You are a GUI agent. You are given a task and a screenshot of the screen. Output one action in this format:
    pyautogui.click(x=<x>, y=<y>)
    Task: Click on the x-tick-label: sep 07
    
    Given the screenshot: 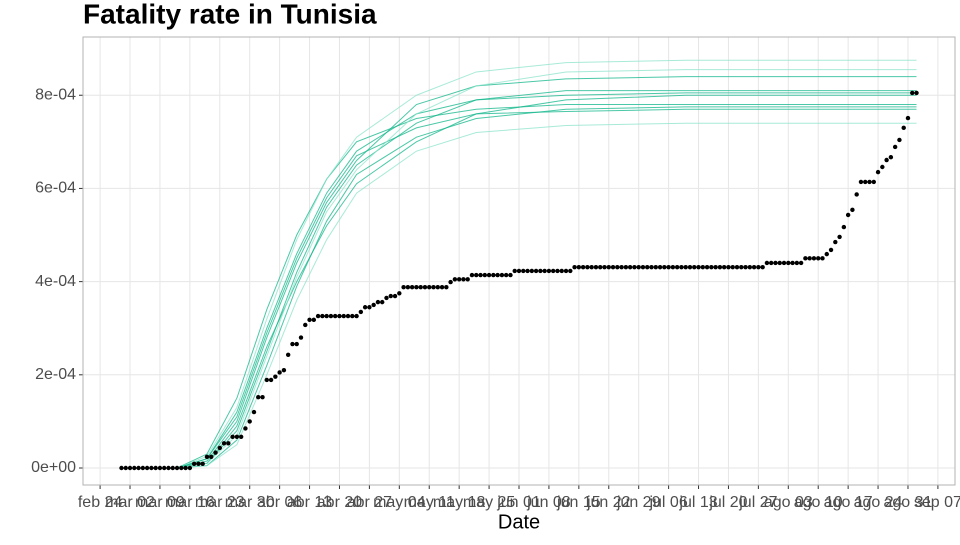 What is the action you would take?
    pyautogui.click(x=937, y=502)
    